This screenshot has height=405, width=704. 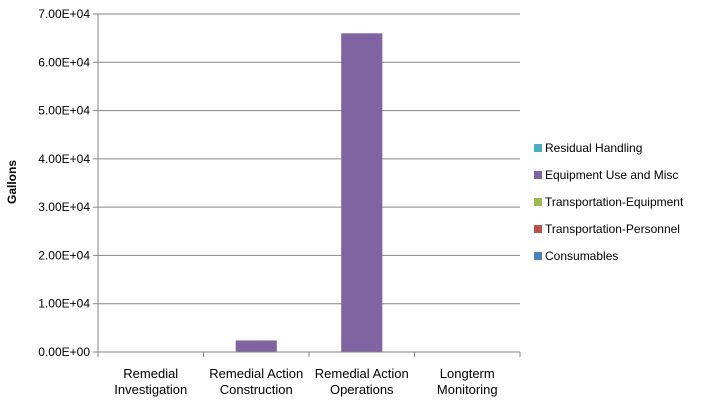 I want to click on y-tick-label: 0.00E+00, so click(x=64, y=352).